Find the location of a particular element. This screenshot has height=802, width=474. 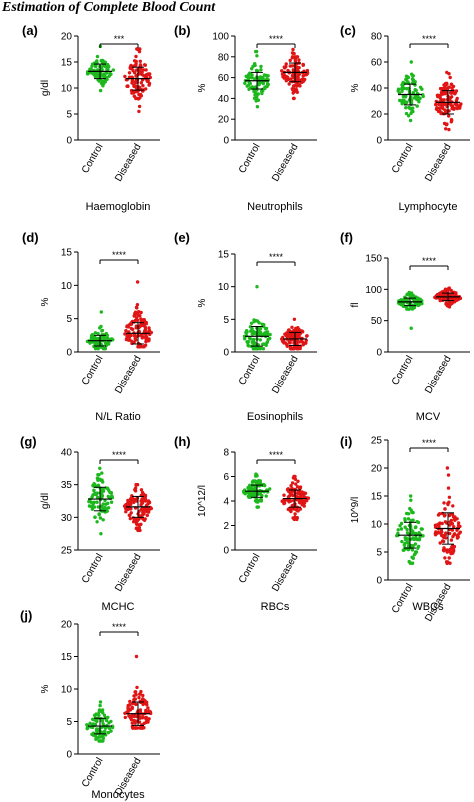

series-diseased is located at coordinates (295, 498).